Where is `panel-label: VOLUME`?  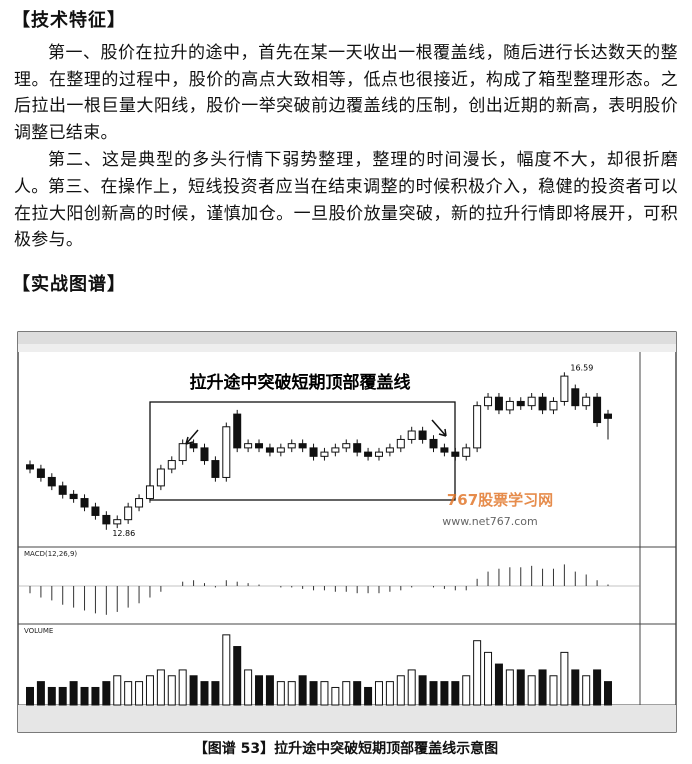 panel-label: VOLUME is located at coordinates (38, 631).